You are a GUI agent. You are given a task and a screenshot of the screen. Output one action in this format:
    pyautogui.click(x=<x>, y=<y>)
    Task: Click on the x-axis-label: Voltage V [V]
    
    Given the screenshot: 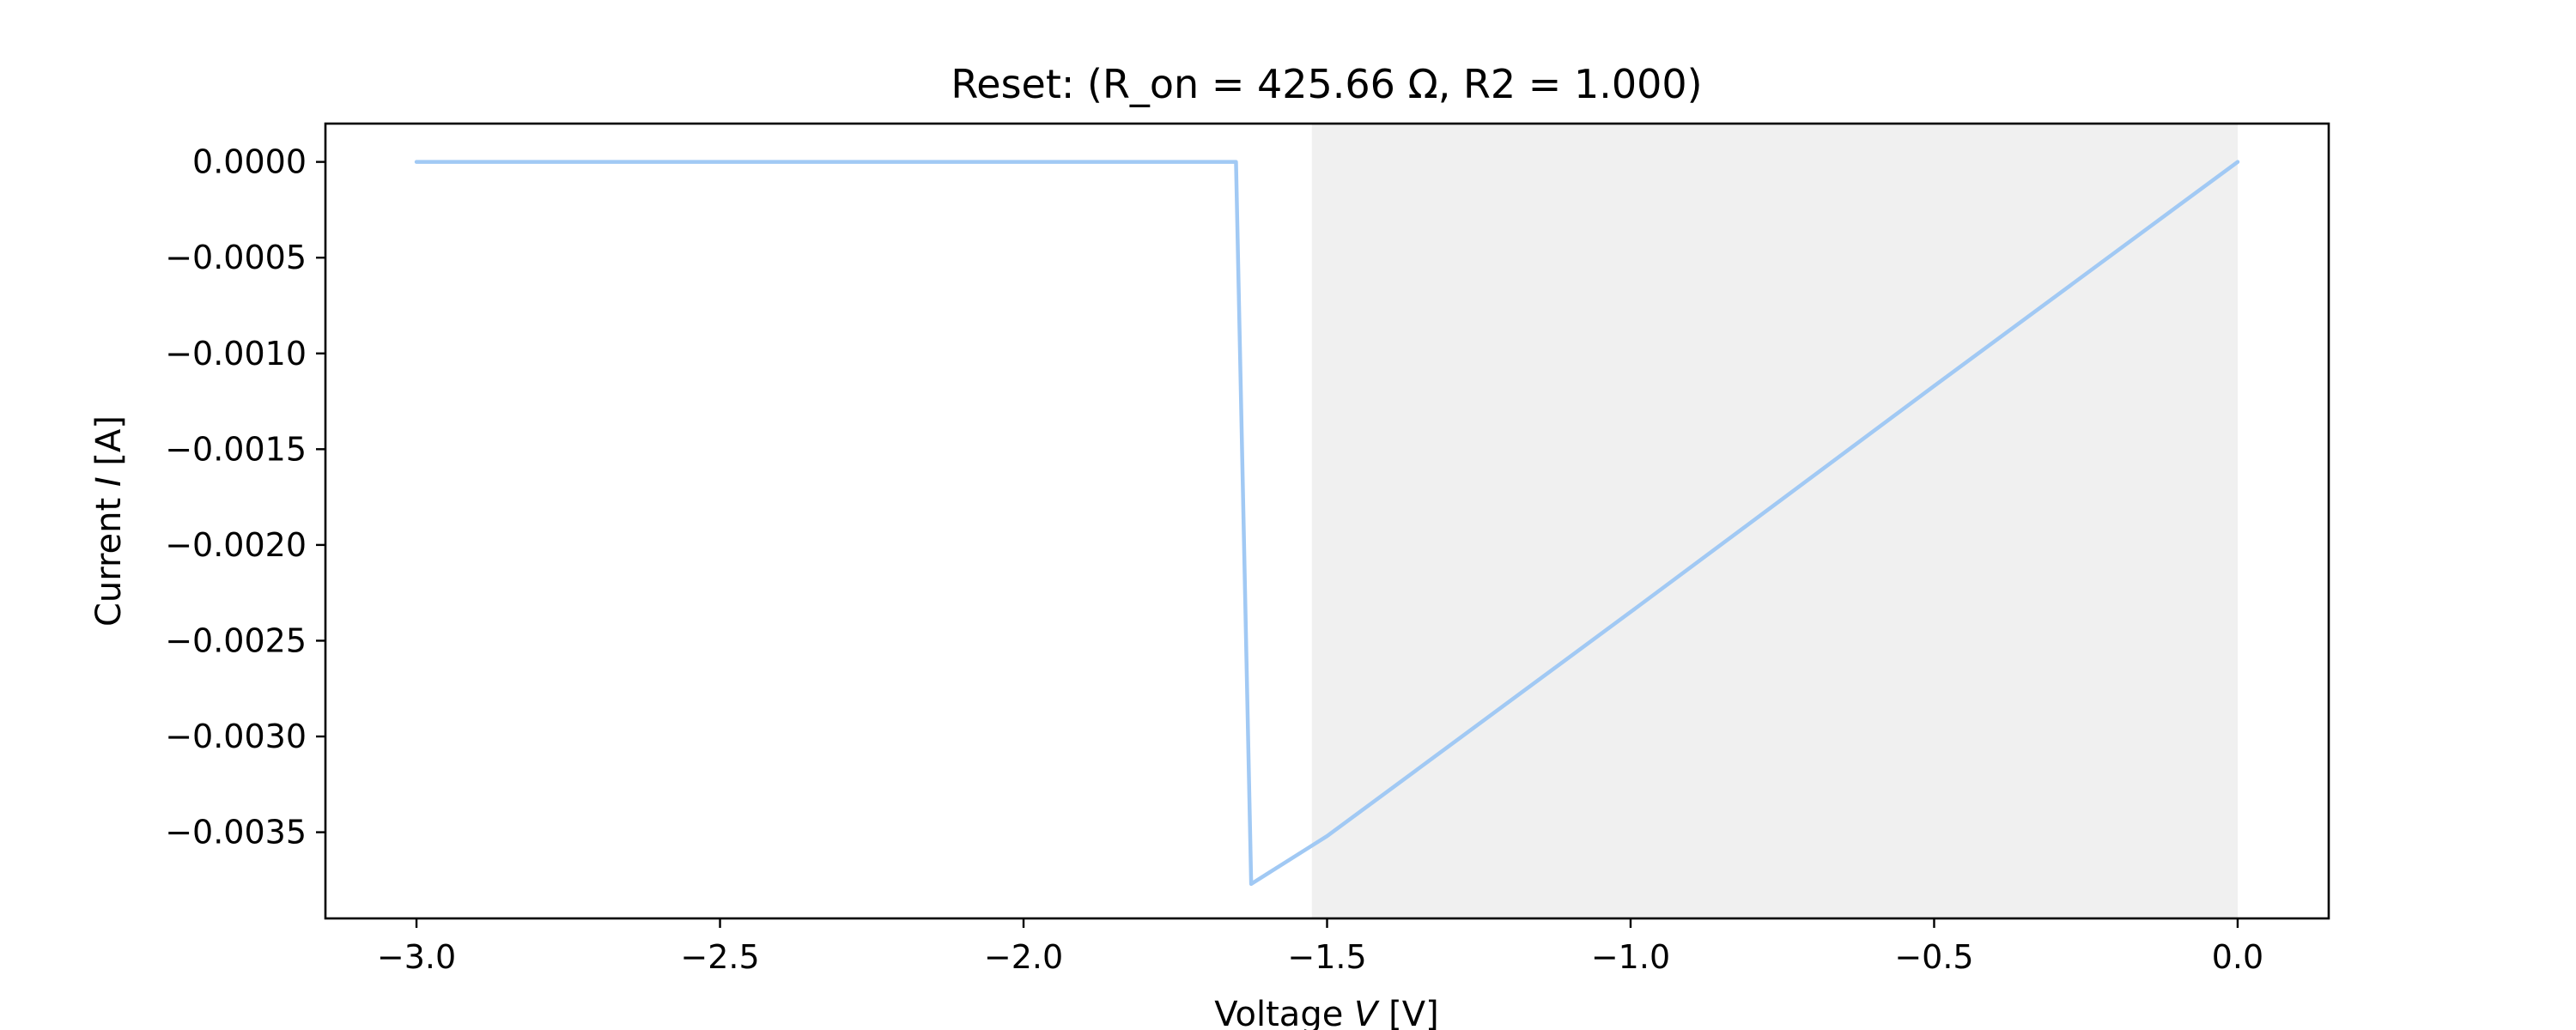 What is the action you would take?
    pyautogui.click(x=1326, y=1012)
    